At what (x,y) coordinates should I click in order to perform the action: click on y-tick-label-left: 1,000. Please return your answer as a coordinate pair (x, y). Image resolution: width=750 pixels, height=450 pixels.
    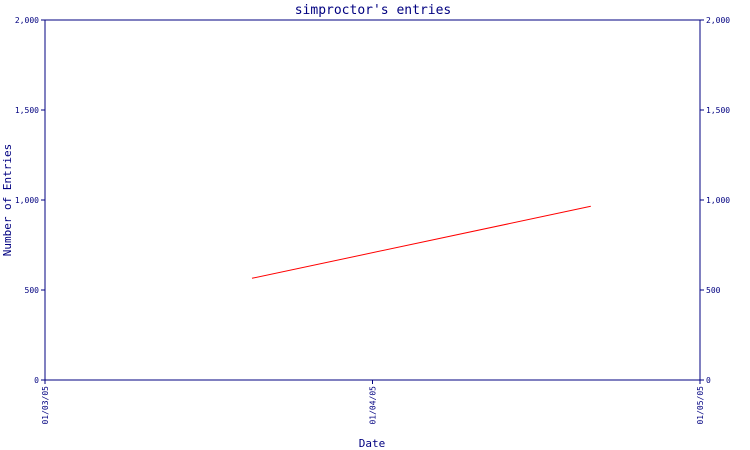
    Looking at the image, I should click on (27, 200).